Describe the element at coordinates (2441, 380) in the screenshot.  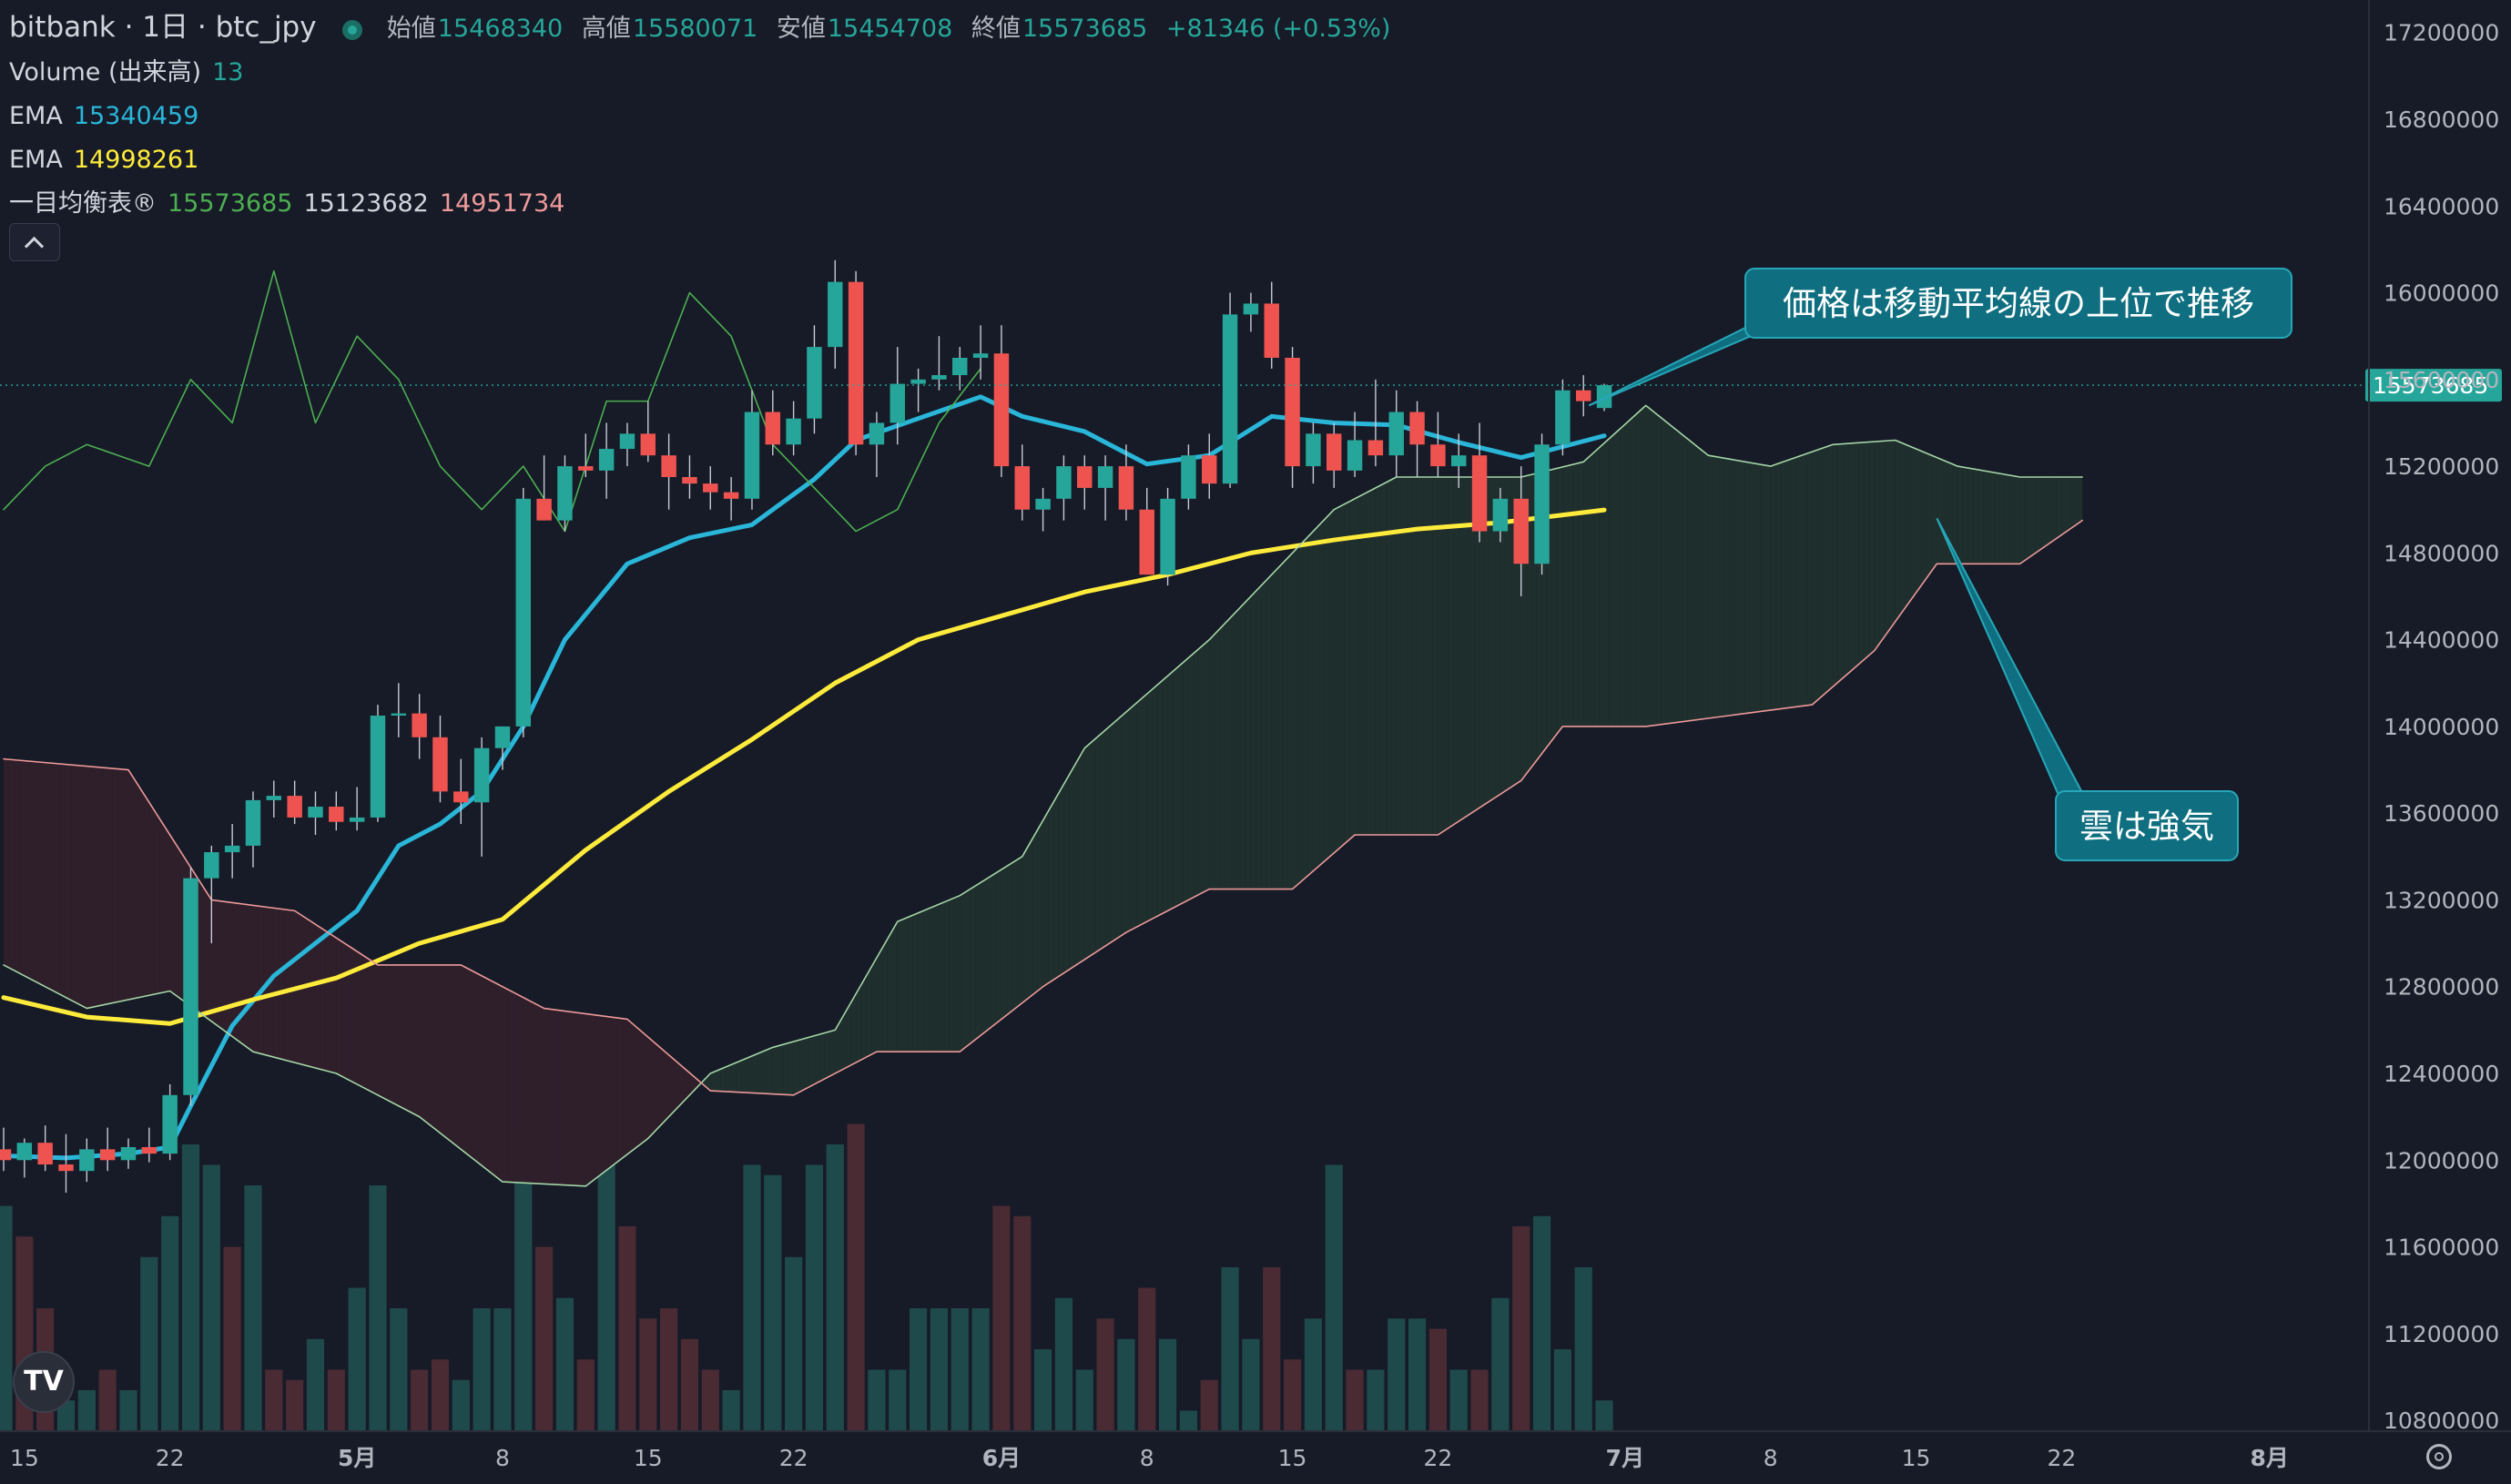
I see `y-tick-label: 15600000` at that location.